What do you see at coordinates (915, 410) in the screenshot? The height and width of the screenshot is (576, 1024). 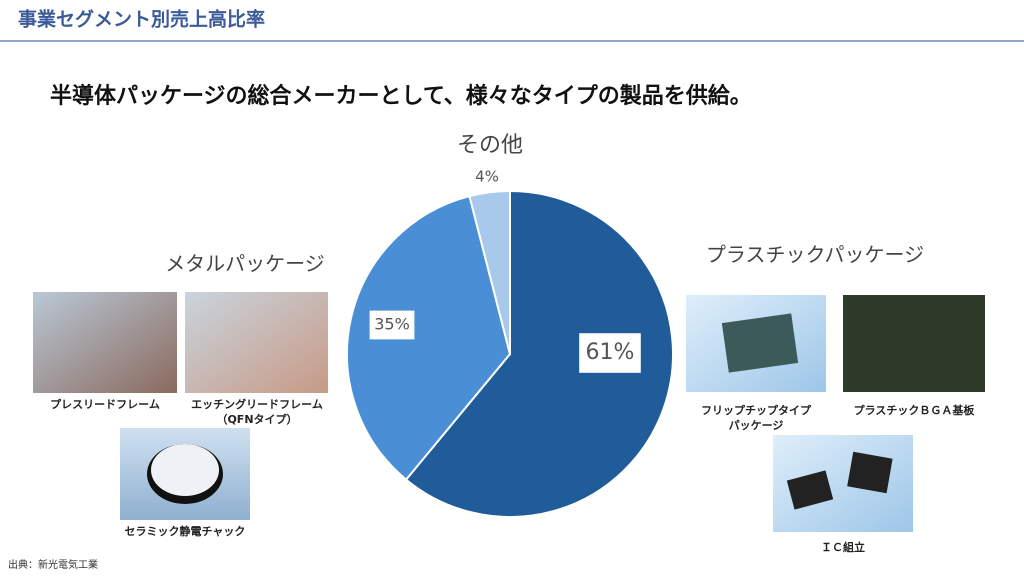 I see `photo-caption: プラスチックＢＧＡ基板` at bounding box center [915, 410].